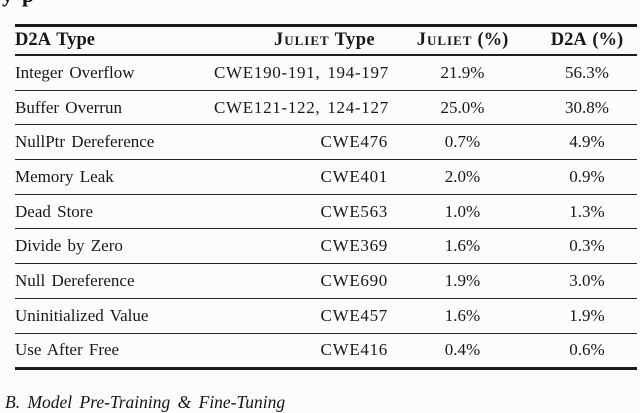 This screenshot has width=640, height=413. Describe the element at coordinates (587, 142) in the screenshot. I see `cell-d2a-pct: 4.9%` at that location.